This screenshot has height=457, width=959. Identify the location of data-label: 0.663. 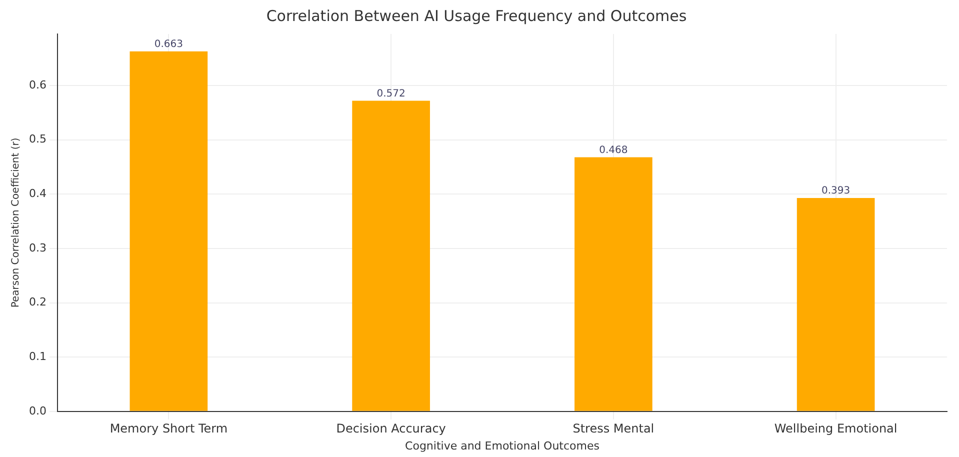
(168, 44).